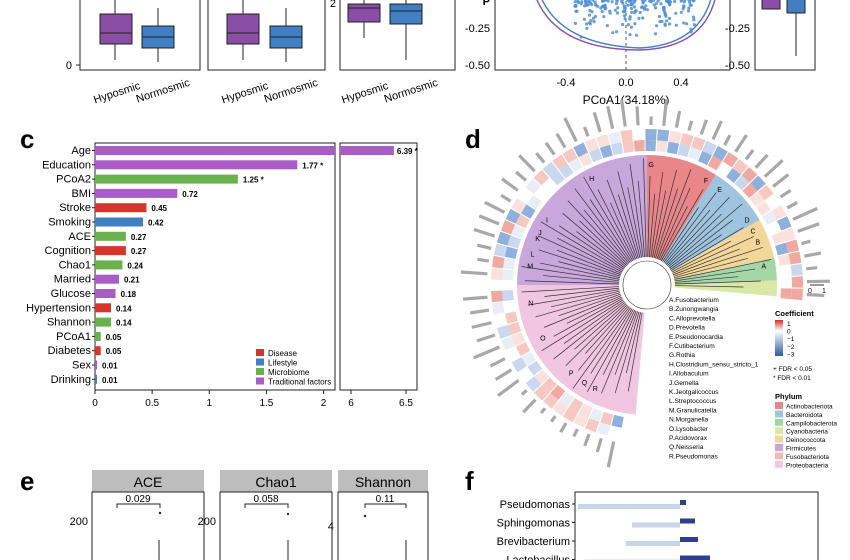 This screenshot has height=560, width=850. What do you see at coordinates (692, 318) in the screenshot?
I see `d-genus-label: C.Alloprevotella` at bounding box center [692, 318].